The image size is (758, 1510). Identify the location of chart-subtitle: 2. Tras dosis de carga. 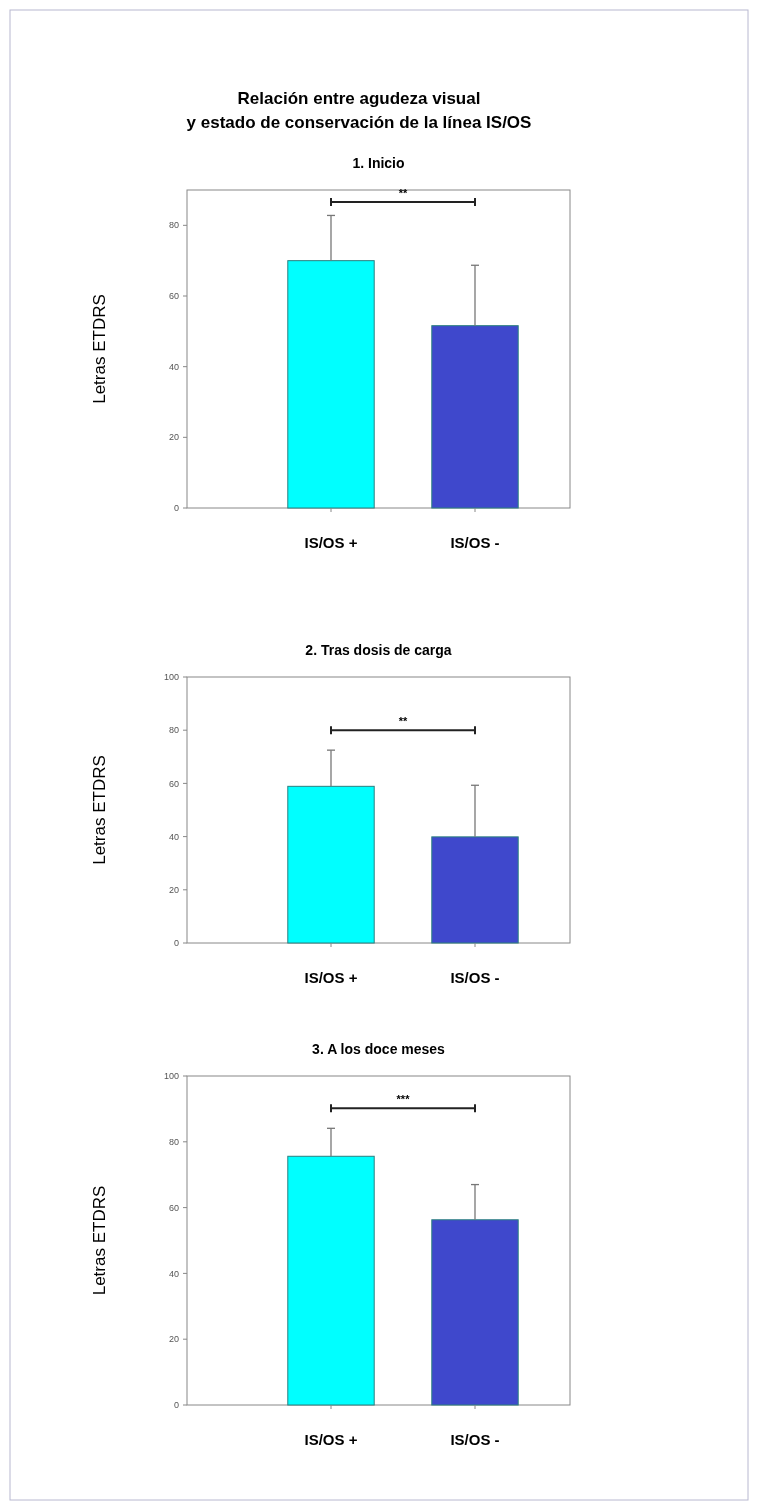
(378, 650).